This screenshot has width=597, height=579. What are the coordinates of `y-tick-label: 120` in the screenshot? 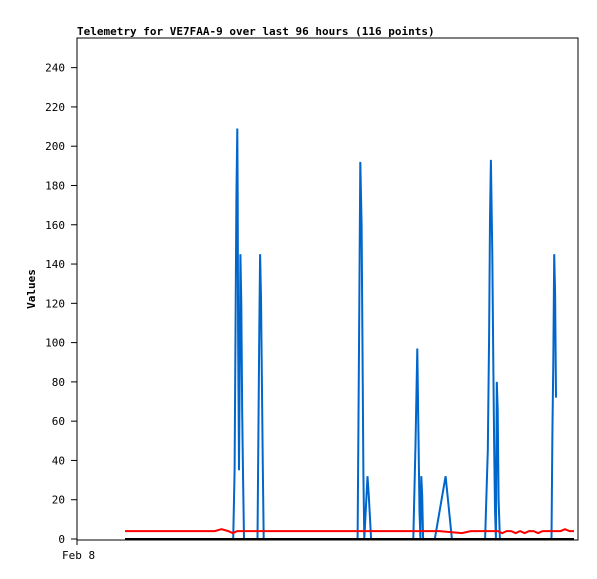 It's located at (55, 303).